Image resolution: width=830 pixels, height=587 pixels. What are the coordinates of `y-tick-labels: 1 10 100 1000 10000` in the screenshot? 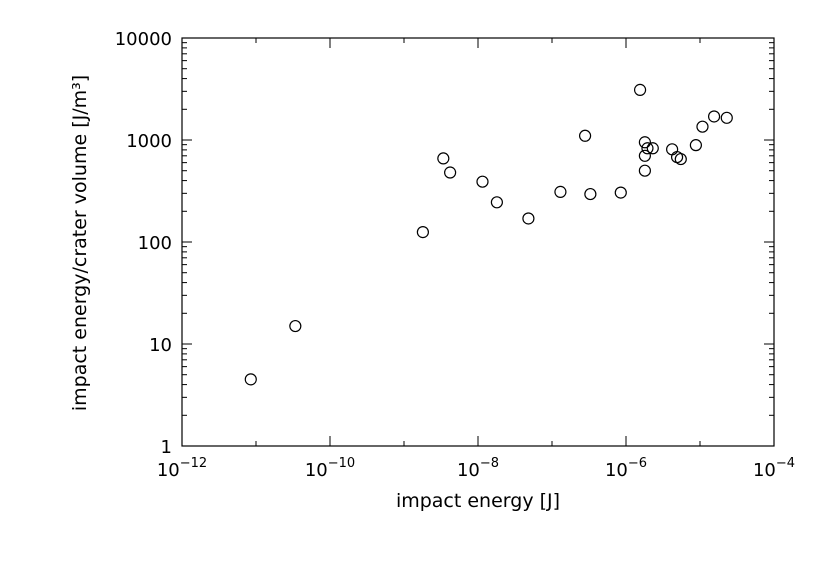 It's located at (143, 243).